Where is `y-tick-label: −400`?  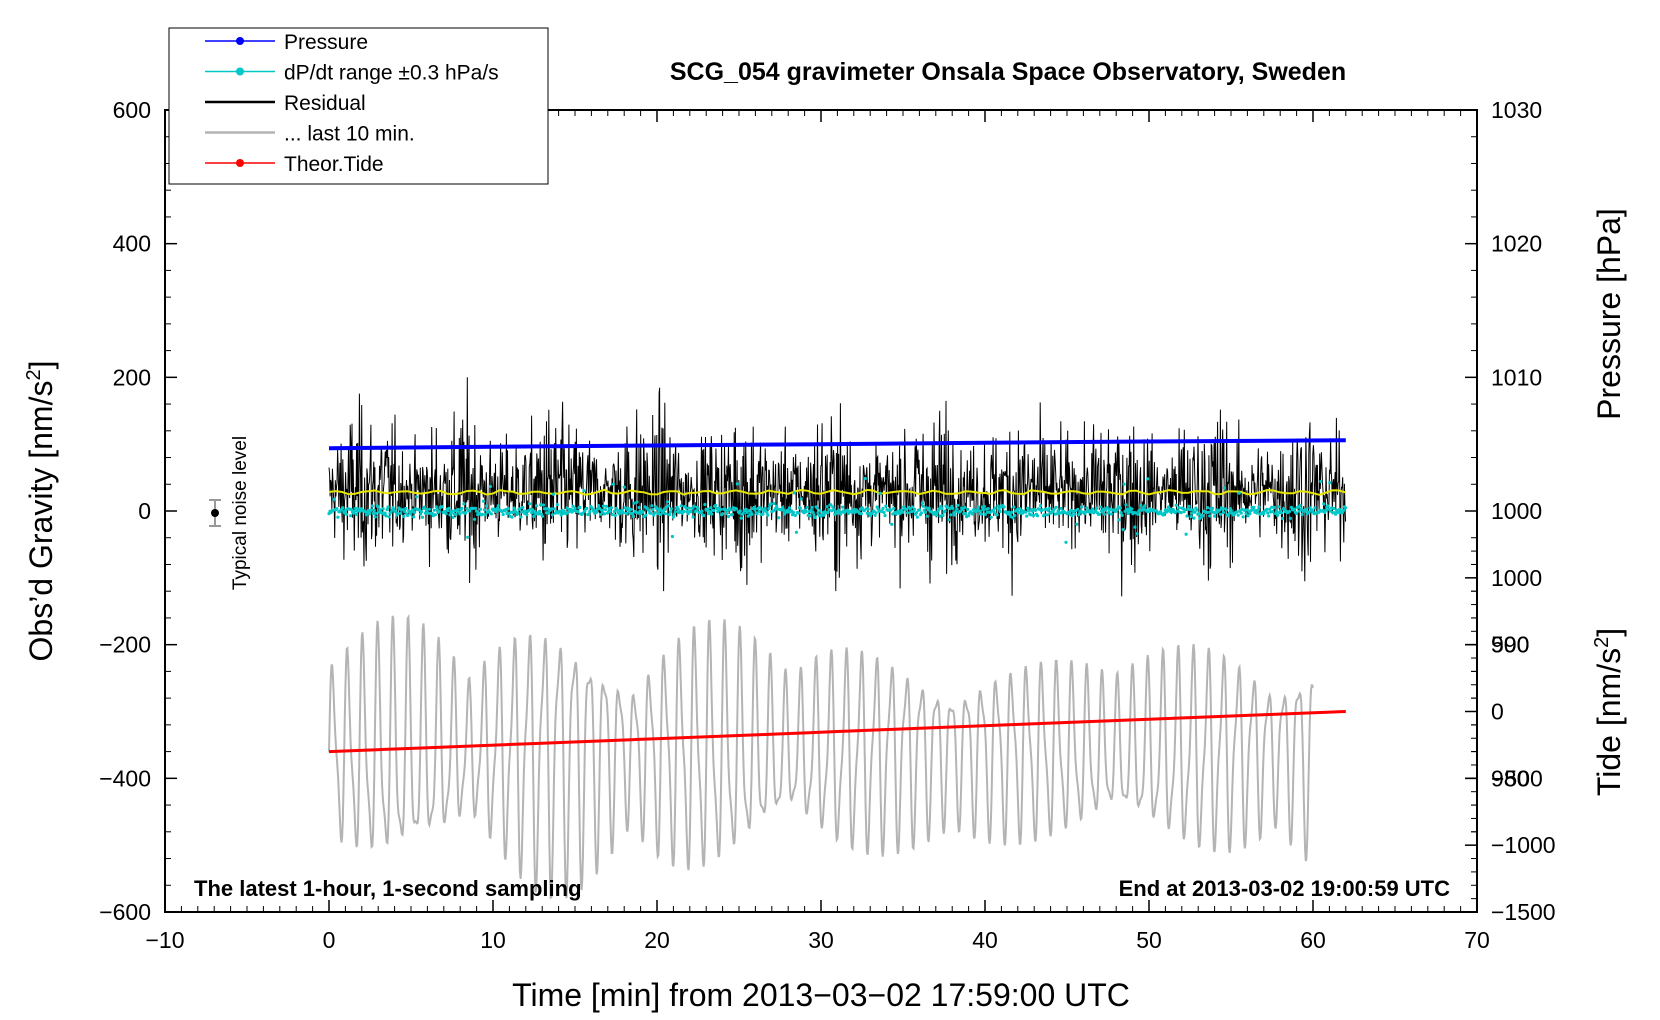 y-tick-label: −400 is located at coordinates (125, 778).